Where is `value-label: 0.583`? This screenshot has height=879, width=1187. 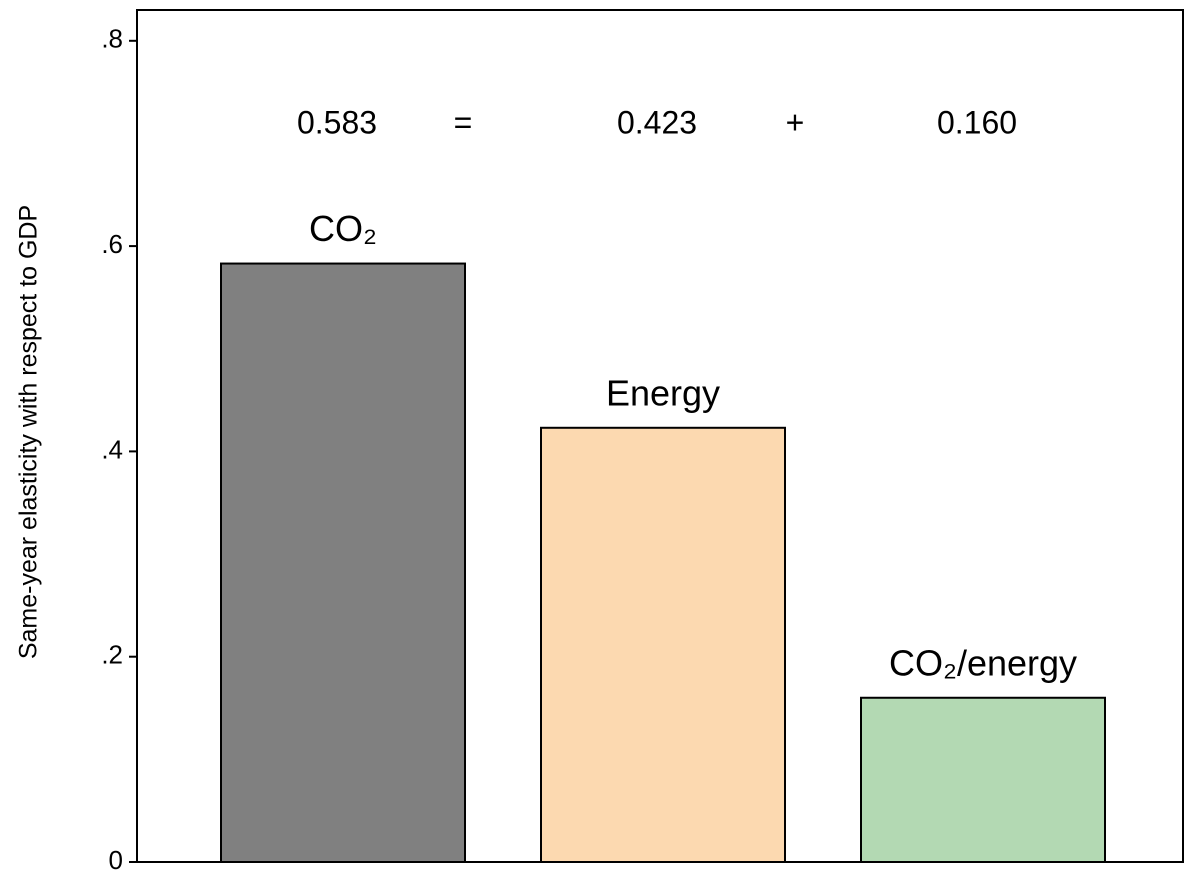
value-label: 0.583 is located at coordinates (337, 122).